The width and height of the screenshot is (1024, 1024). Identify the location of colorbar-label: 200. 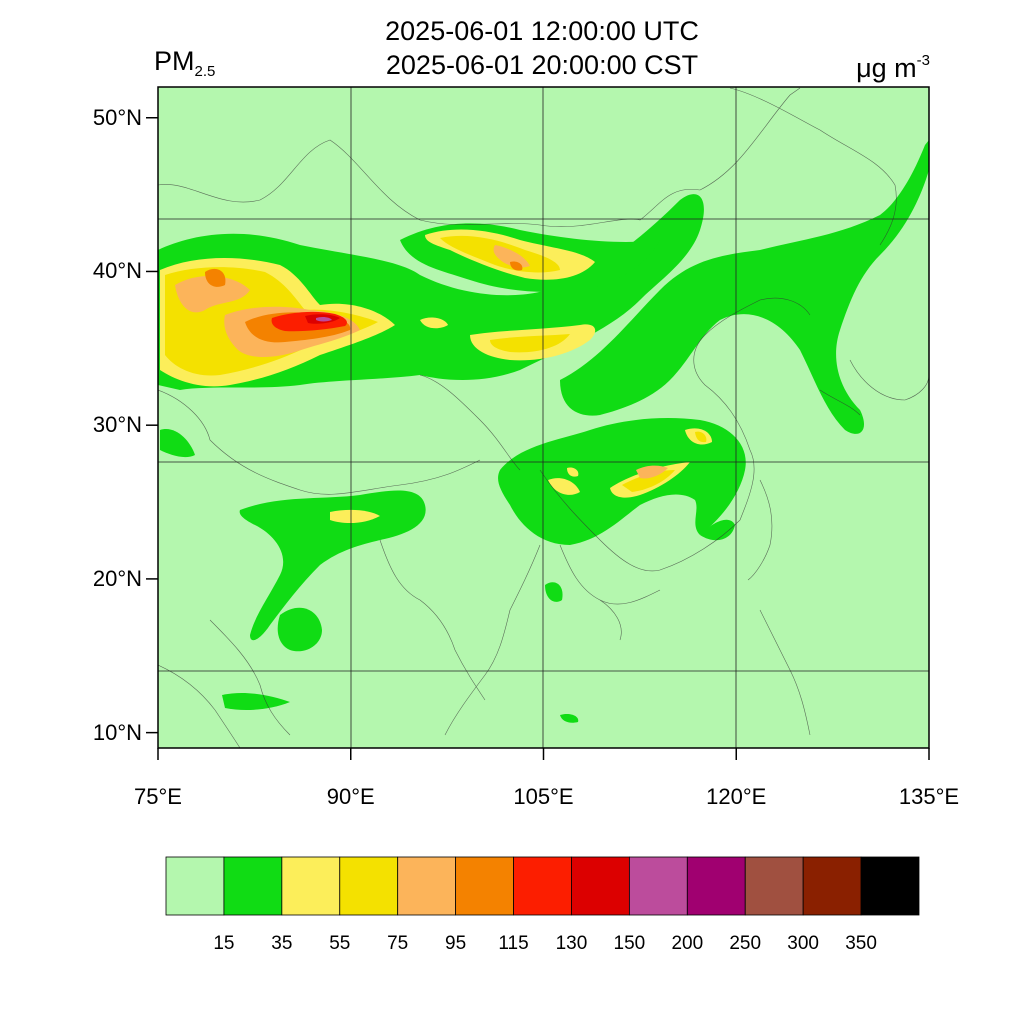
(687, 943).